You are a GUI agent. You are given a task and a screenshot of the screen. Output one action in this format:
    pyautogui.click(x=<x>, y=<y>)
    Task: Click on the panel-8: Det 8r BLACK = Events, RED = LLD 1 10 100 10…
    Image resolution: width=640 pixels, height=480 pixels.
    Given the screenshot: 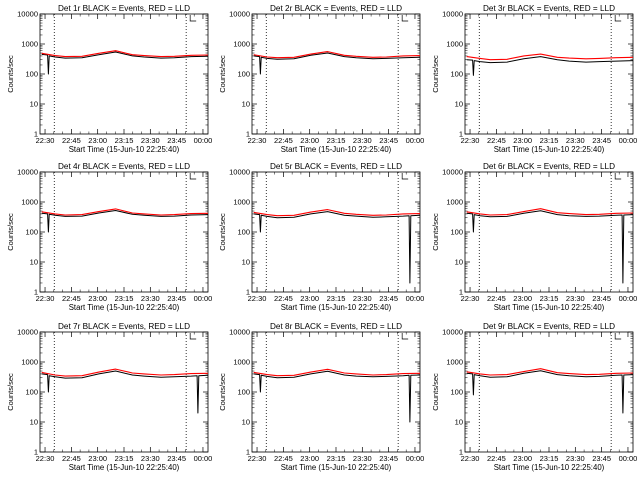 What is the action you would take?
    pyautogui.click(x=321, y=397)
    